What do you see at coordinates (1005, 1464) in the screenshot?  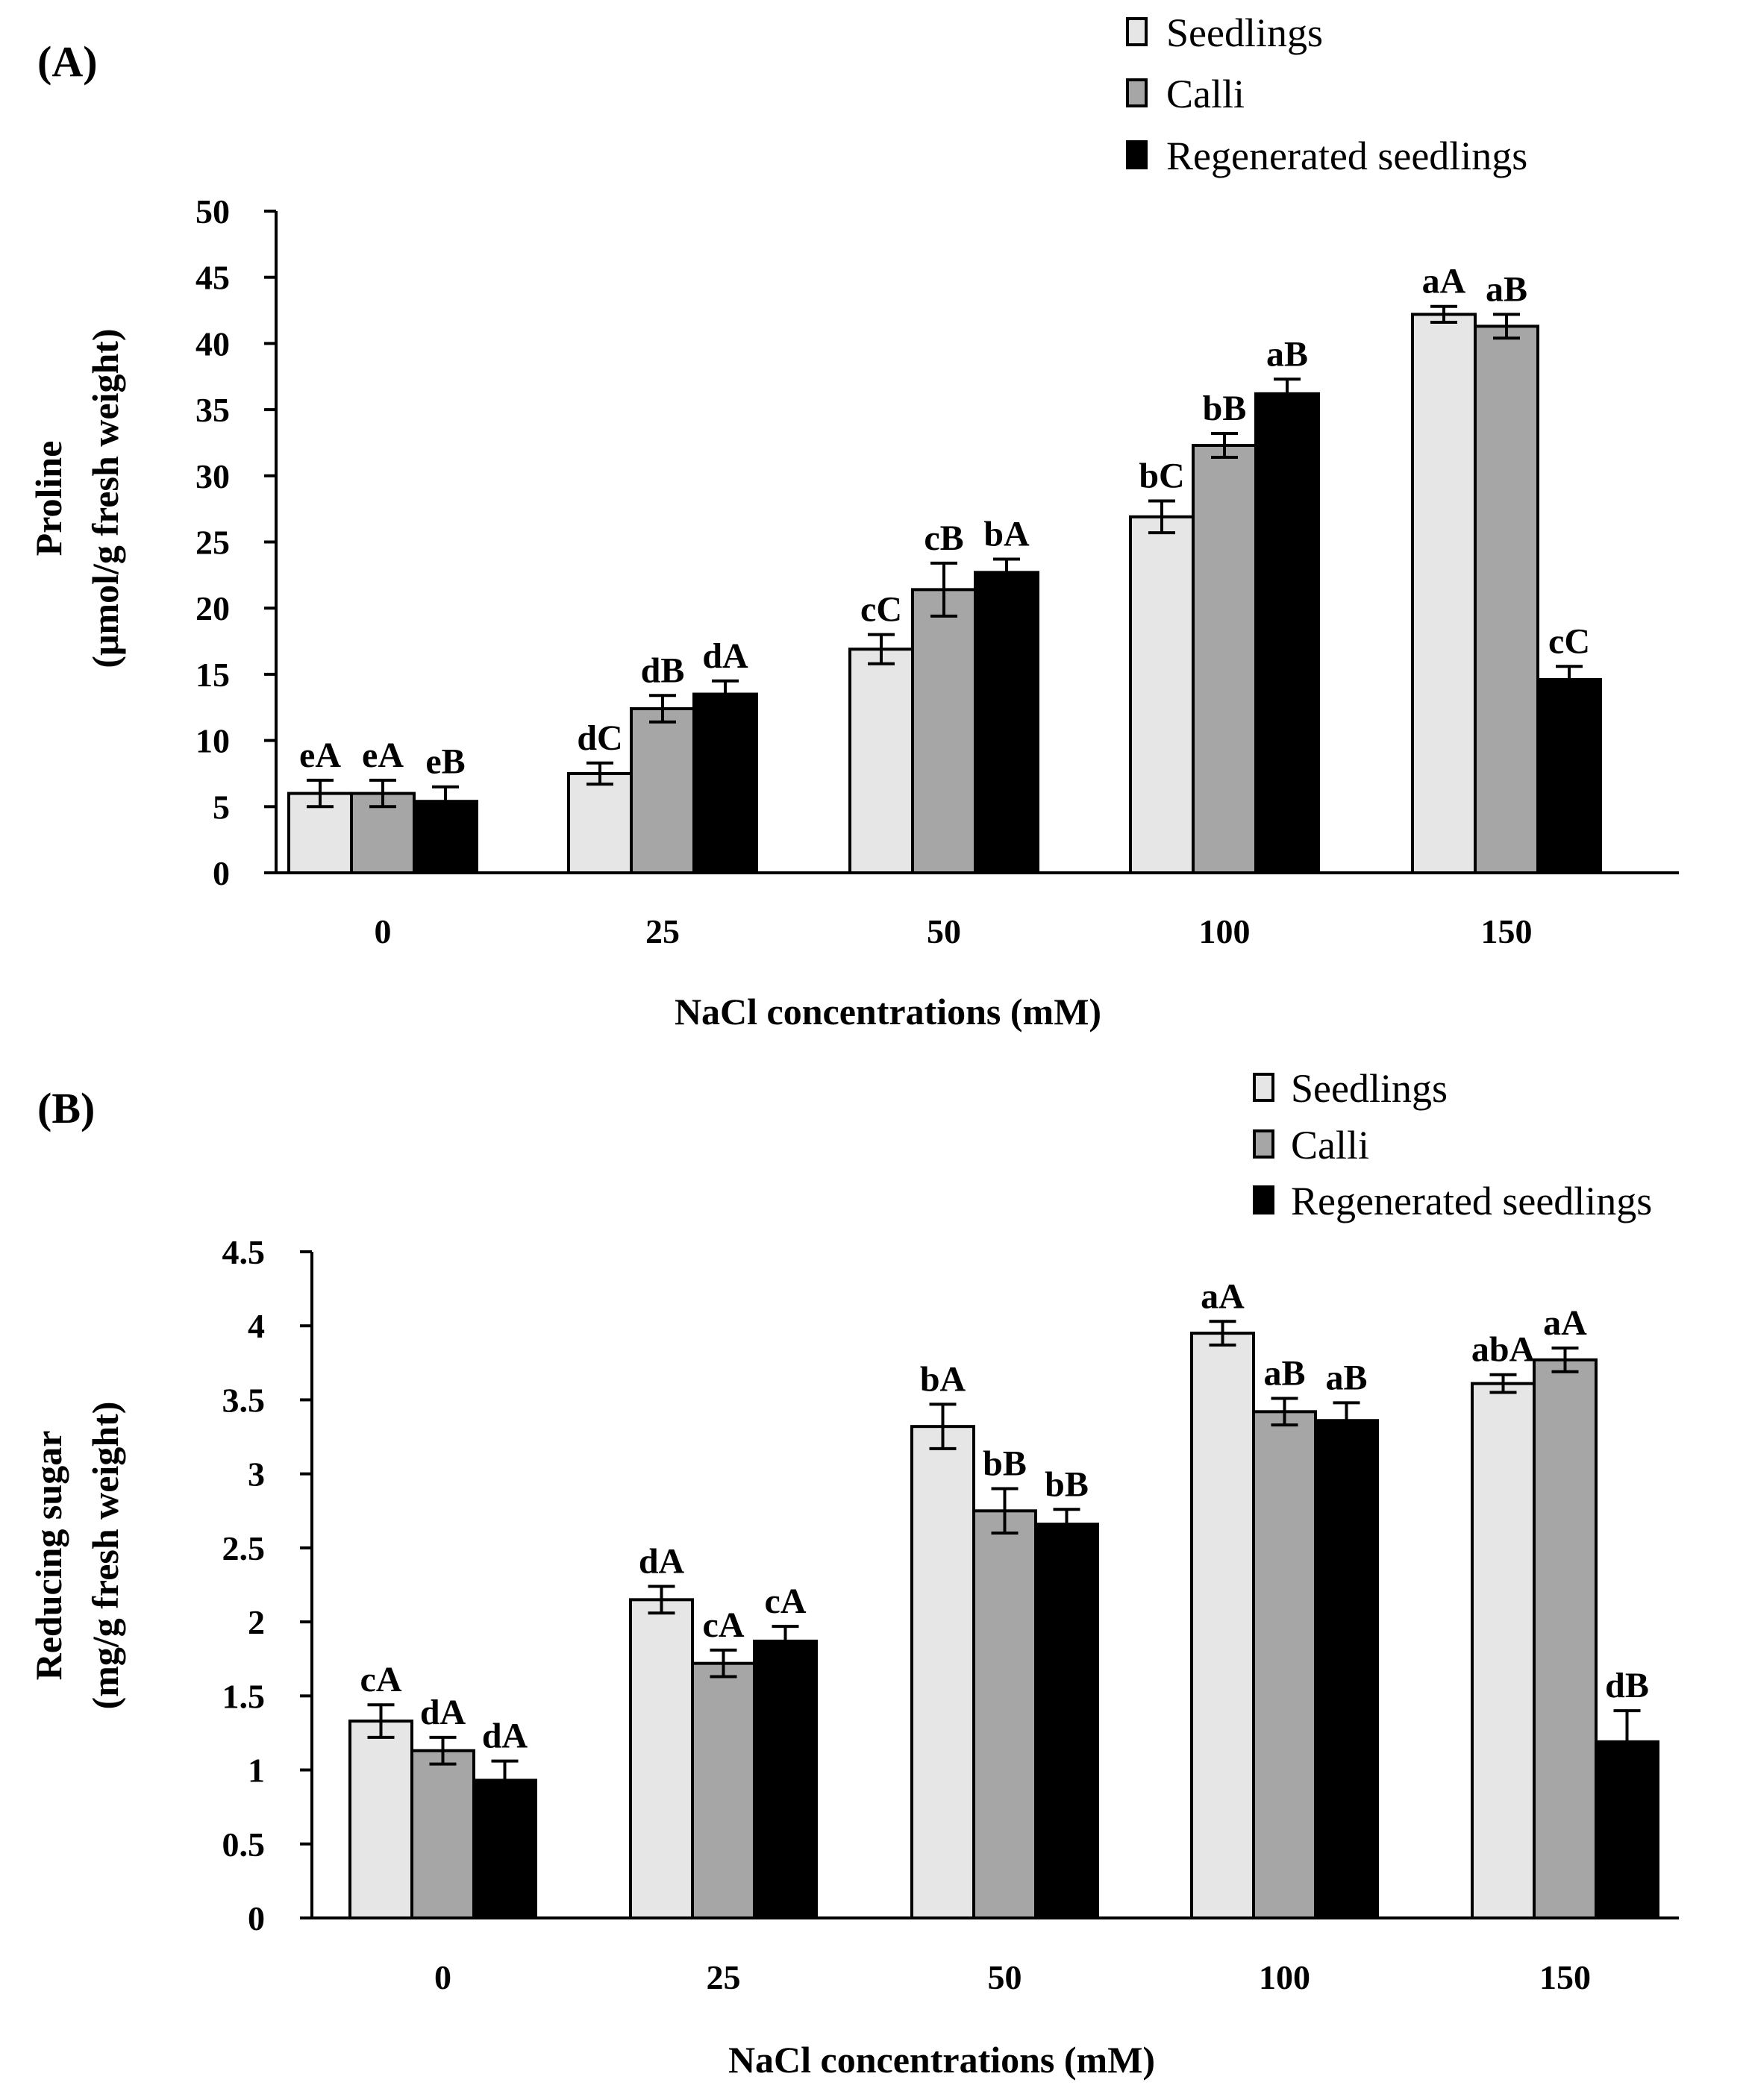 I see `panel-b-significance-label-calli-50: bB` at bounding box center [1005, 1464].